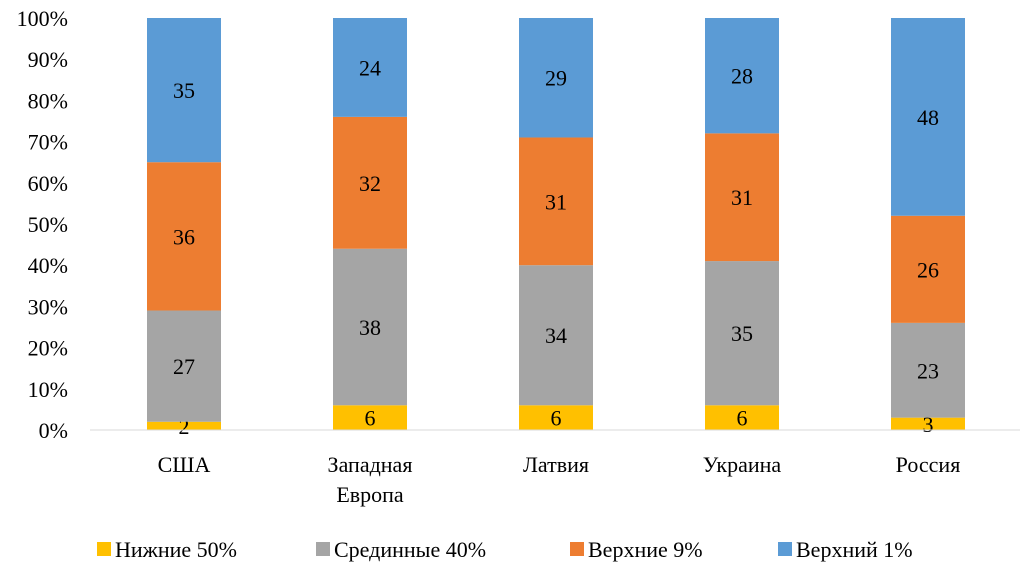  I want to click on data-label: 38, so click(370, 327).